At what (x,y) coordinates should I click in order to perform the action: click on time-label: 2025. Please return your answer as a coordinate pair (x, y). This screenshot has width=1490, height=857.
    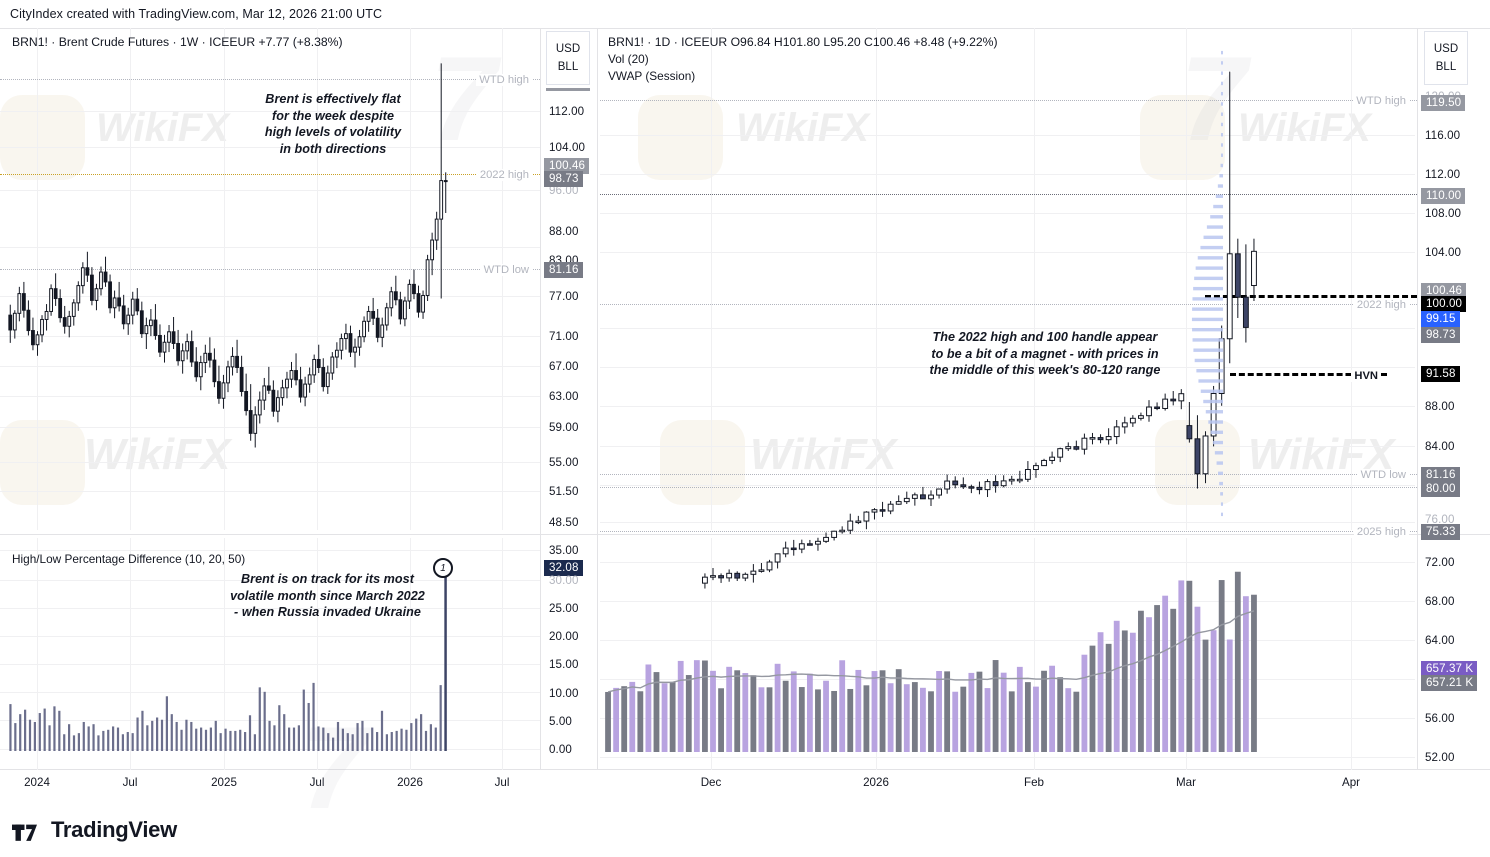
    Looking at the image, I should click on (224, 782).